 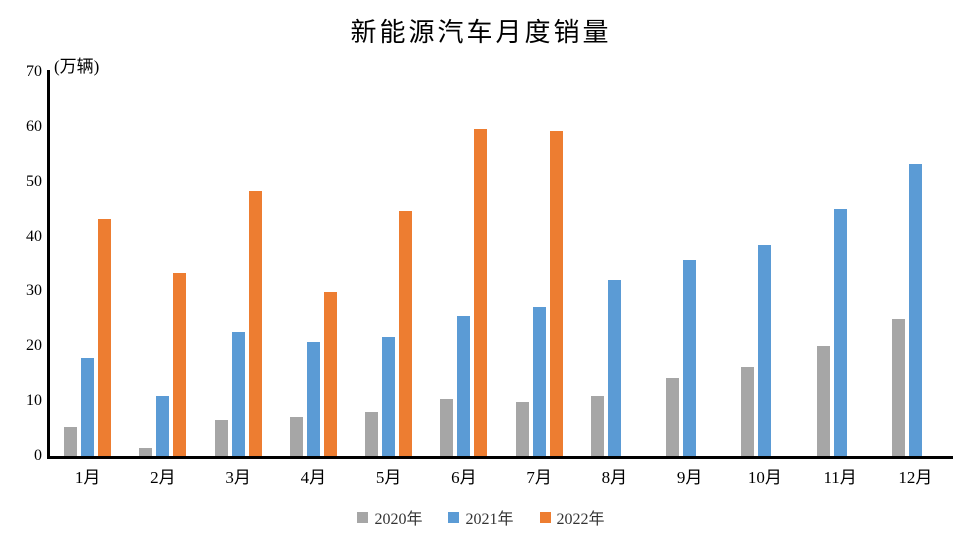 What do you see at coordinates (21, 263) in the screenshot?
I see `y-axis-labels: 0 10 20 30 40 50 60 70` at bounding box center [21, 263].